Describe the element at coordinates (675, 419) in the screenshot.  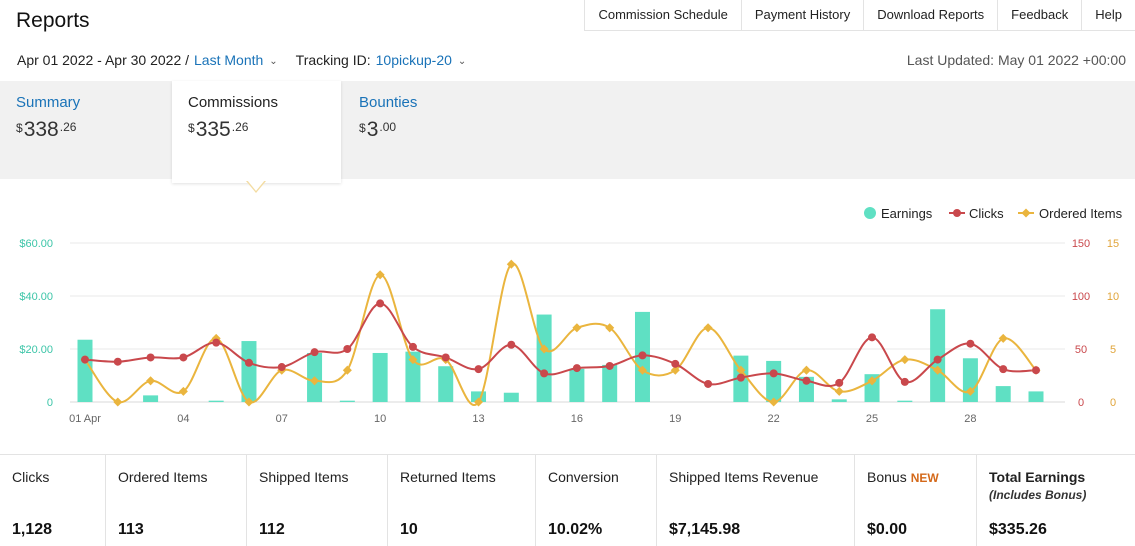
I see `x-tick-label: 19` at that location.